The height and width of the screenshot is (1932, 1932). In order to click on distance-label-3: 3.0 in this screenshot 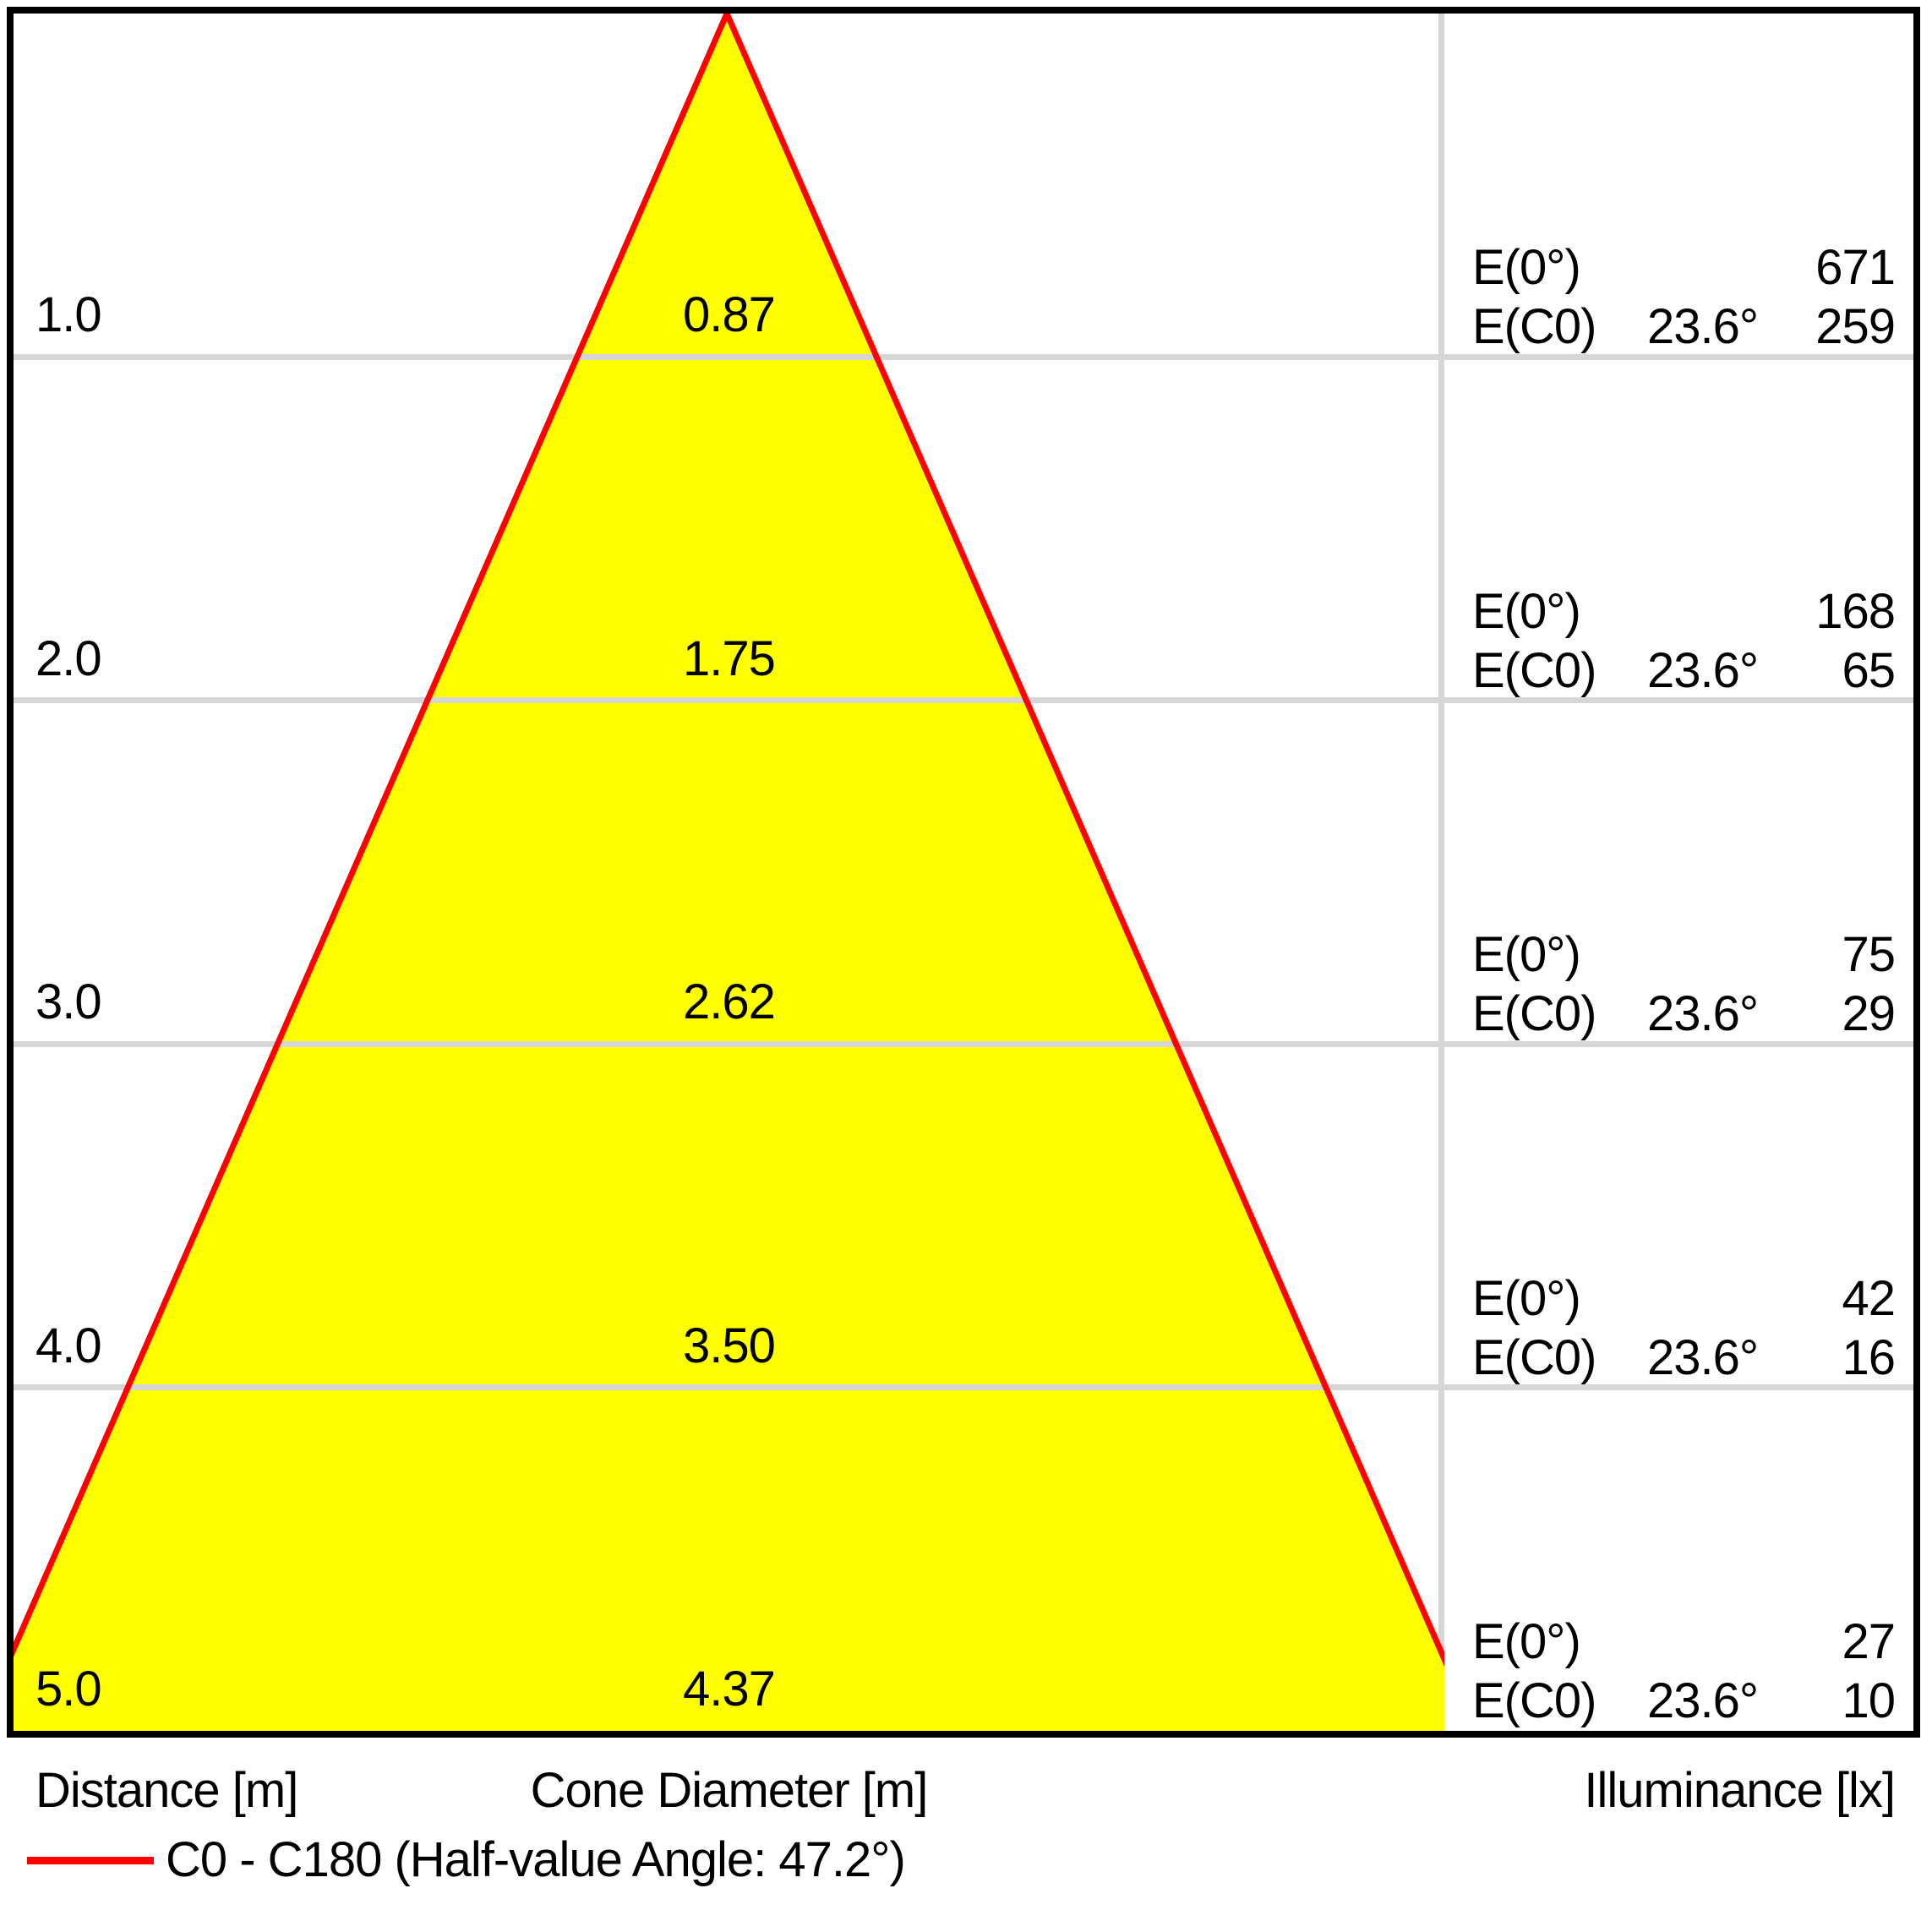, I will do `click(68, 1001)`.